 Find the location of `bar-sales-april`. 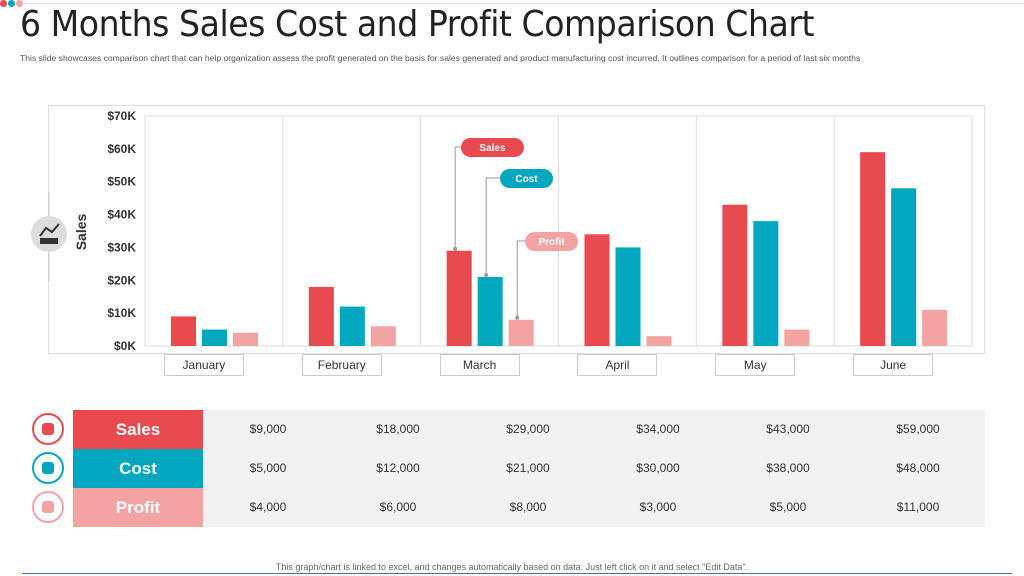

bar-sales-april is located at coordinates (597, 290).